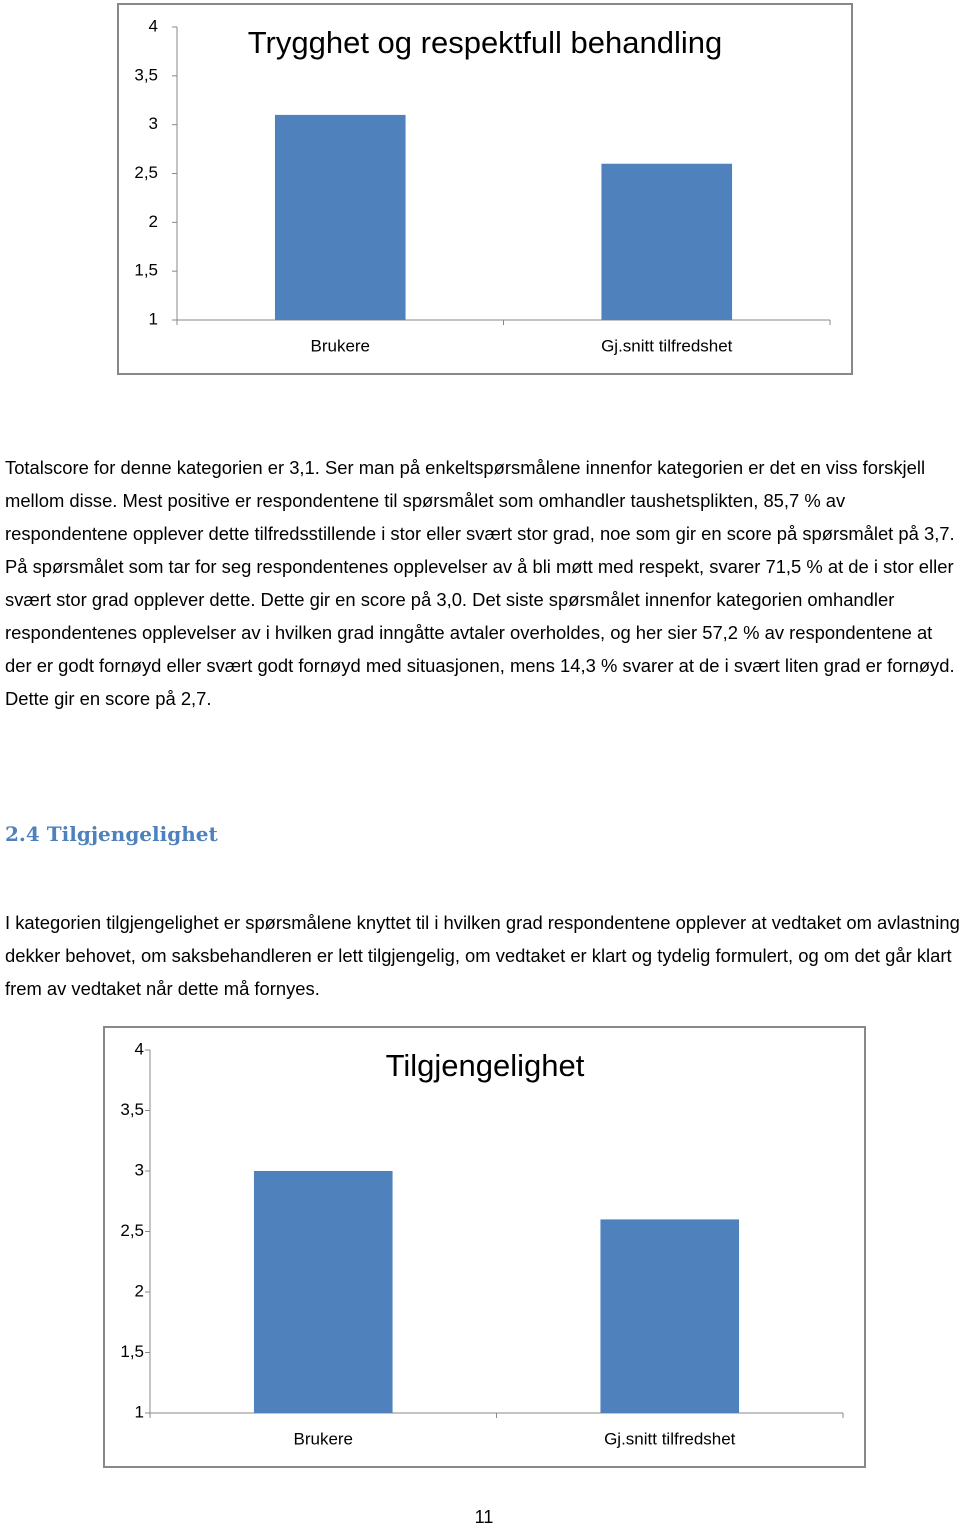 The width and height of the screenshot is (960, 1529). Describe the element at coordinates (111, 834) in the screenshot. I see `section-heading: 2.4 Tilgjengelighet` at that location.